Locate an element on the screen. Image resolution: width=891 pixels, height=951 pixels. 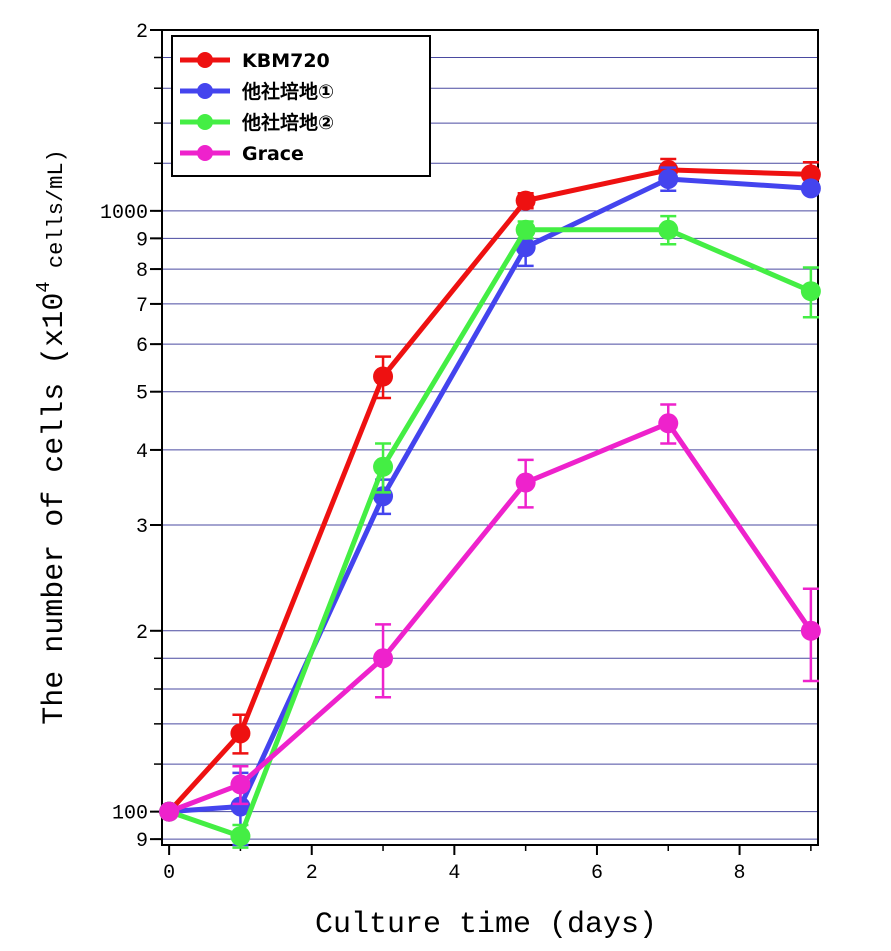
y-tick-label: 3 is located at coordinates (142, 527).